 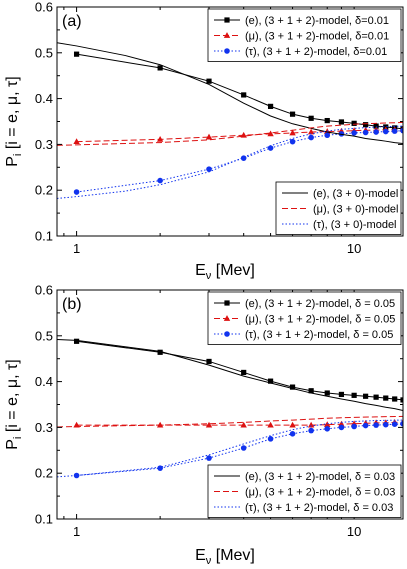 I want to click on y-tick-label: 0.2, so click(x=44, y=473).